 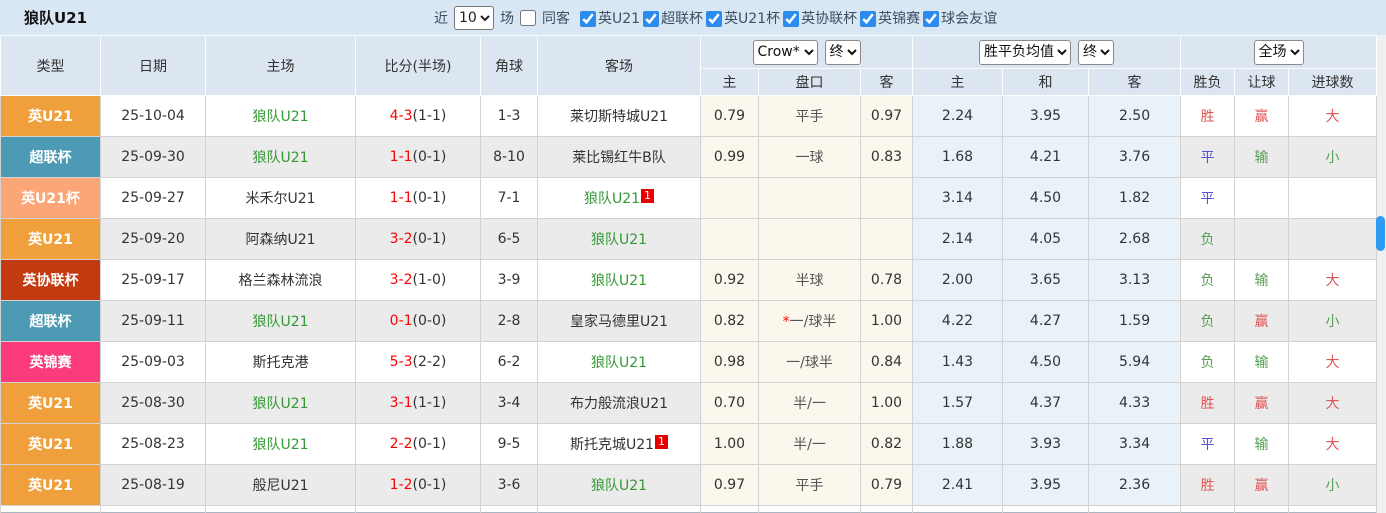 What do you see at coordinates (418, 116) in the screenshot?
I see `score-cell: 4-3(1-1)` at bounding box center [418, 116].